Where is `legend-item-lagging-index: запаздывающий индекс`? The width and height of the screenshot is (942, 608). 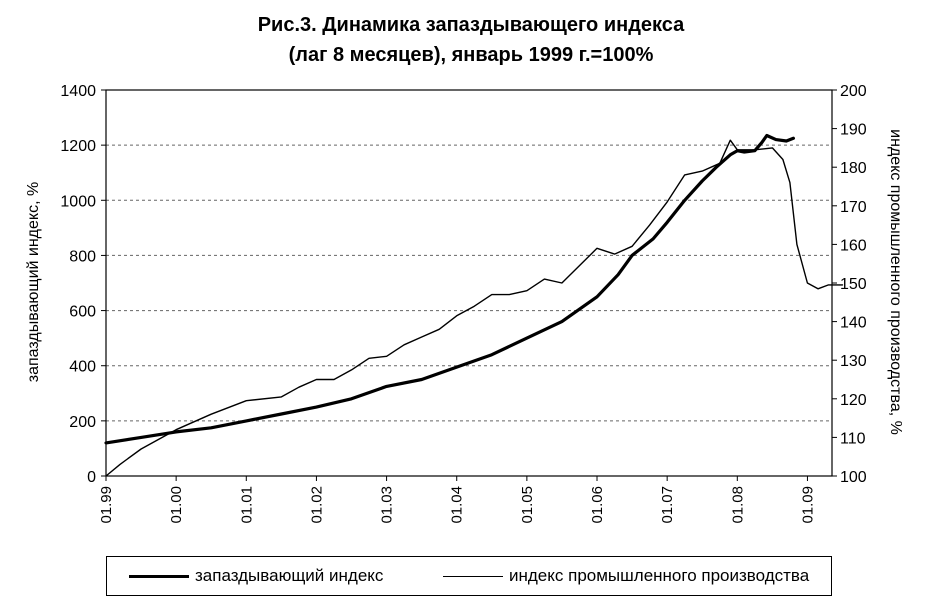
legend-item-lagging-index: запаздывающий индекс is located at coordinates (256, 576).